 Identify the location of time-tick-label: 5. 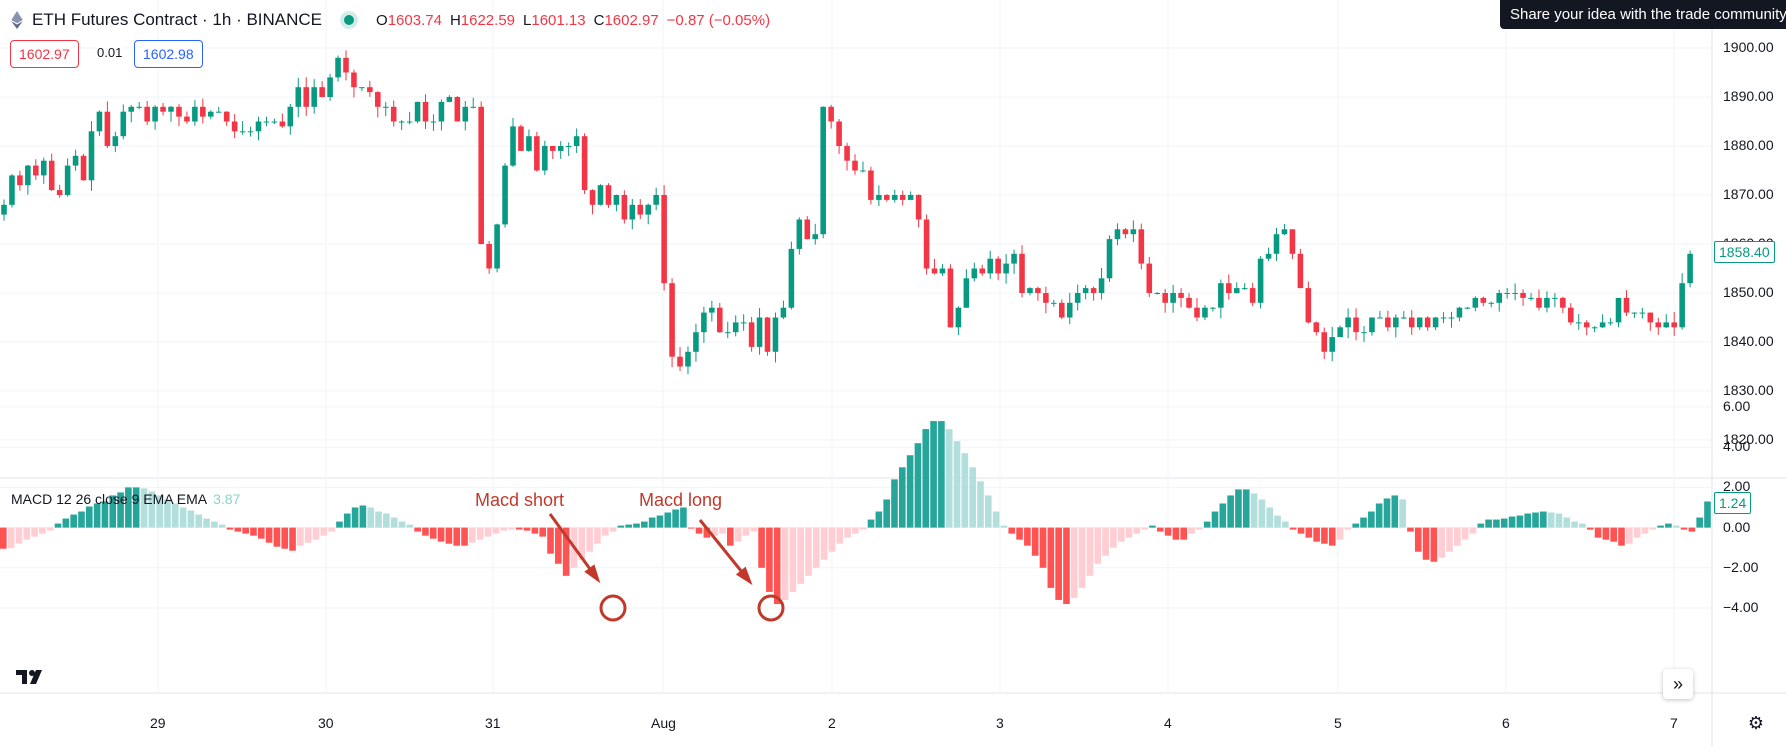
(1338, 723).